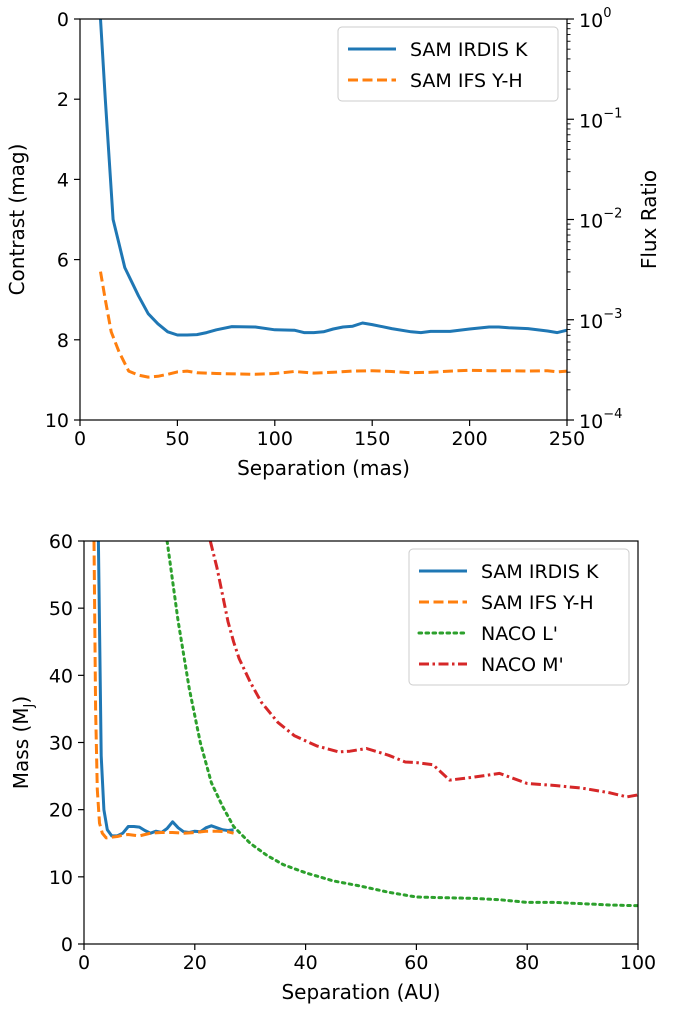 Image resolution: width=682 pixels, height=1010 pixels. I want to click on contrast-y-axis-label: Contrast (mag), so click(17, 220).